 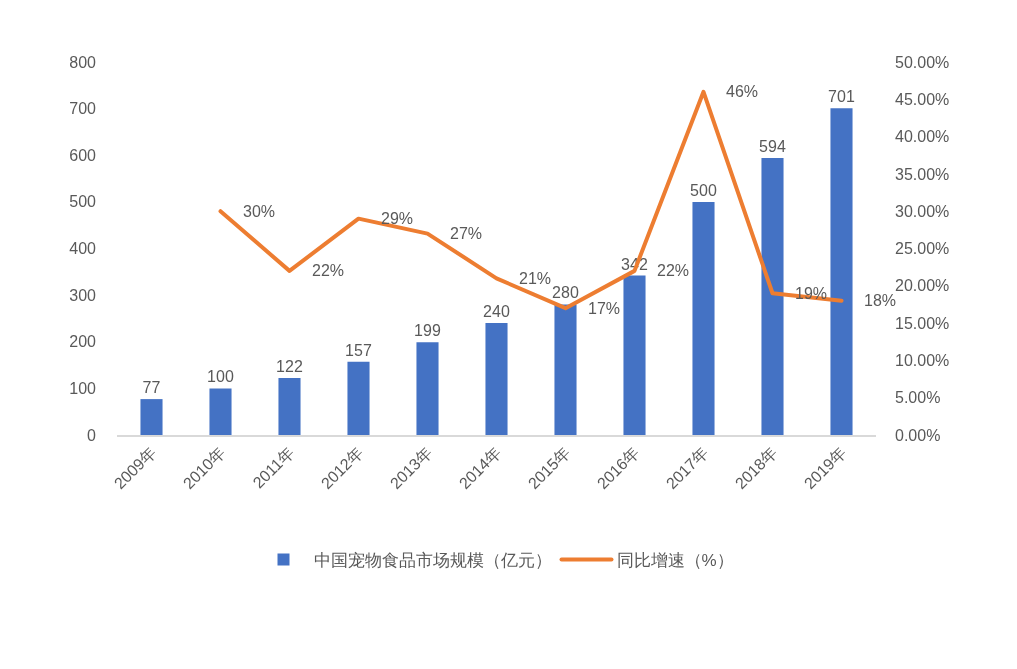 I want to click on data-label: 240, so click(x=496, y=312).